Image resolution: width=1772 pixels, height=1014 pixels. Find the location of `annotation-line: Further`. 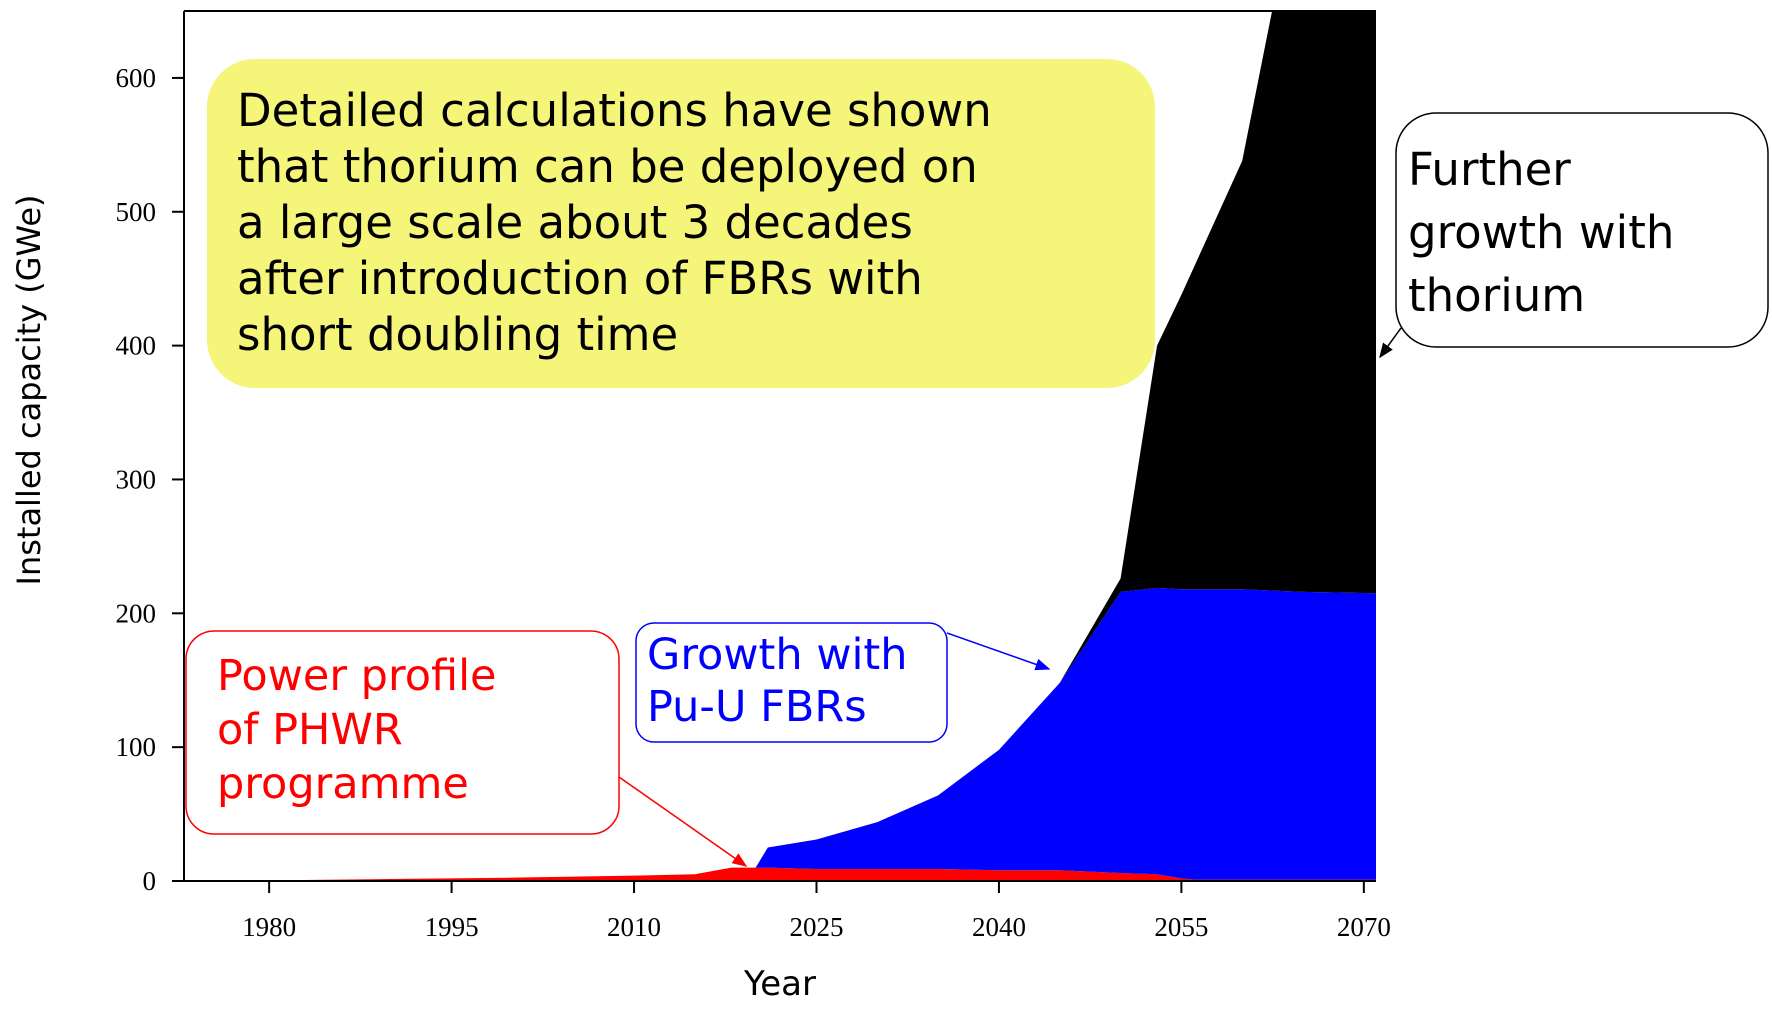

annotation-line: Further is located at coordinates (1489, 169).